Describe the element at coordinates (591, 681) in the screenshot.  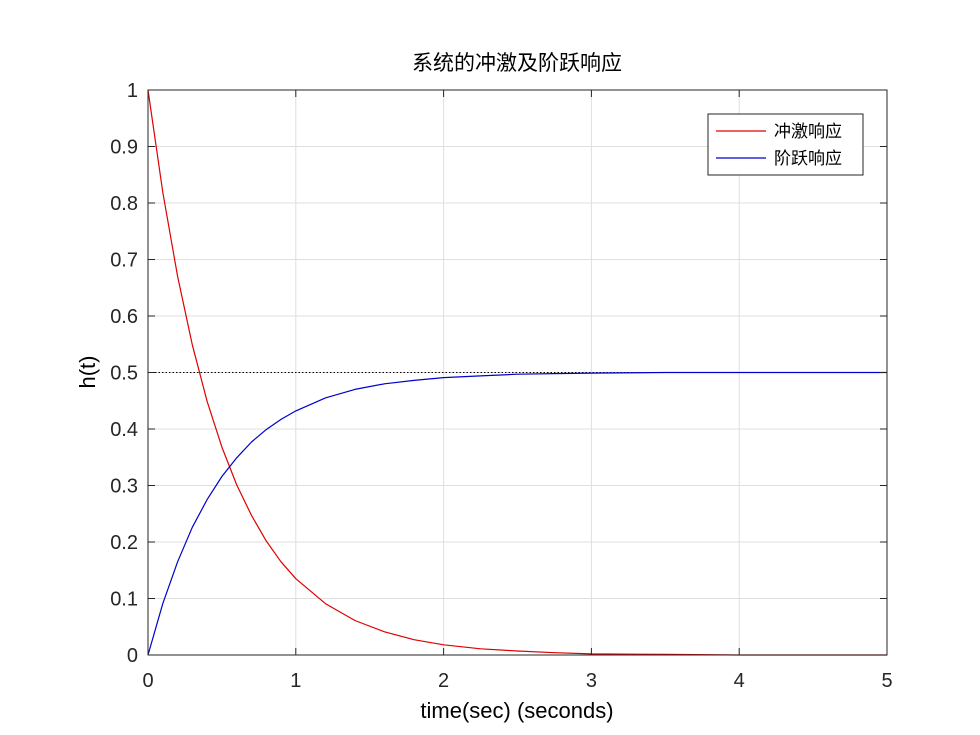
I see `x-tick-label: 3` at that location.